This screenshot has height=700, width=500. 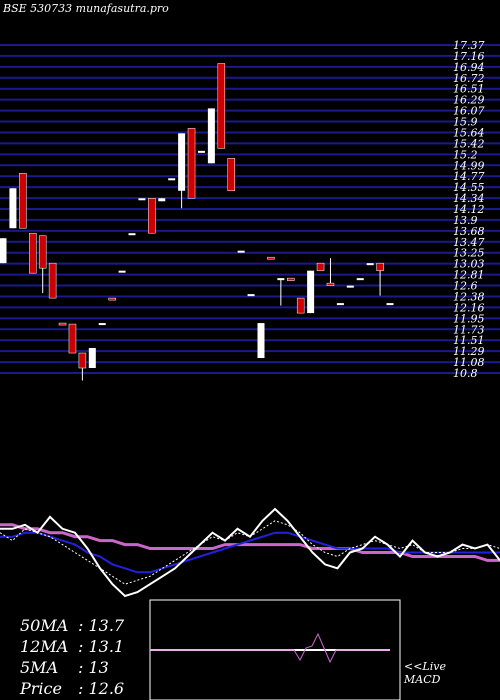 What do you see at coordinates (469, 340) in the screenshot?
I see `y-tick-label: 11.51` at bounding box center [469, 340].